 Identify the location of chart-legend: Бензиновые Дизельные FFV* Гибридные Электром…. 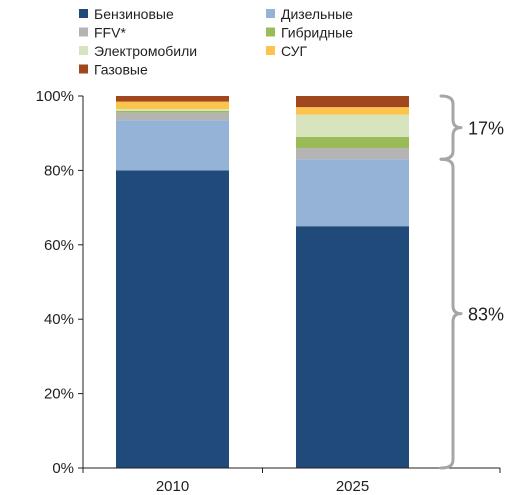
(216, 42).